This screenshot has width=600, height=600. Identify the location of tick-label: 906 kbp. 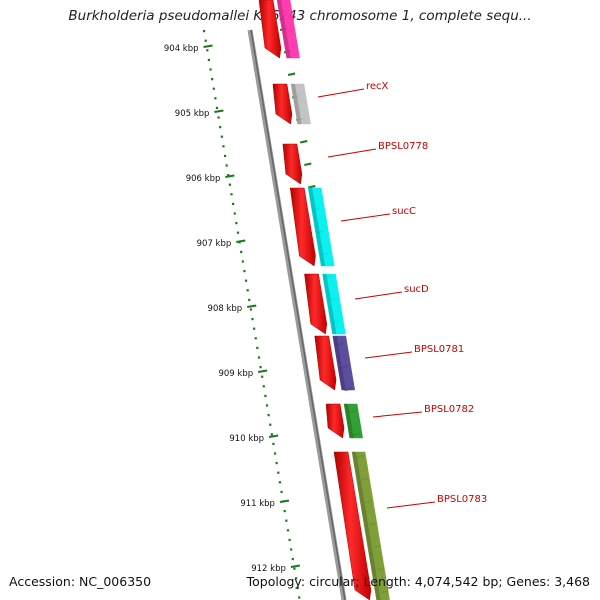
(203, 179).